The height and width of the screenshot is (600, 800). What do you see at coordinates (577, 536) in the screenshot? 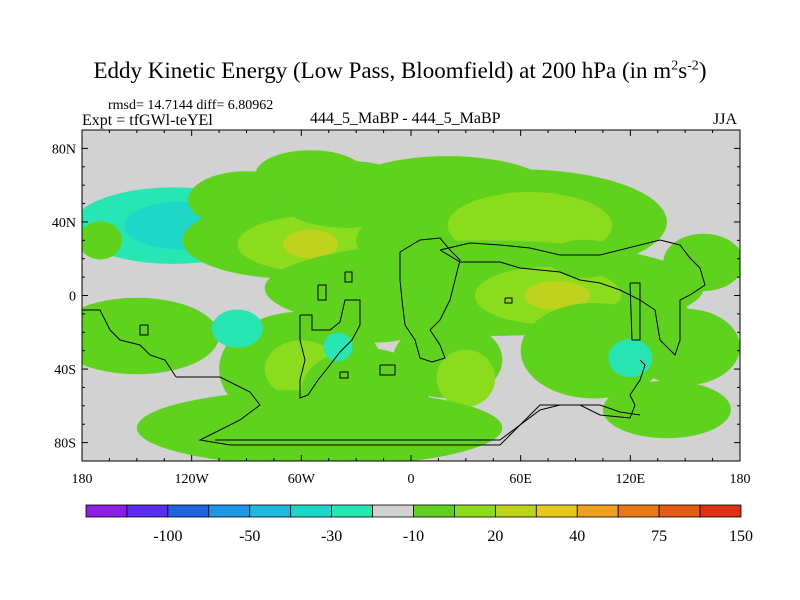
I see `colorbar-label: 40` at bounding box center [577, 536].